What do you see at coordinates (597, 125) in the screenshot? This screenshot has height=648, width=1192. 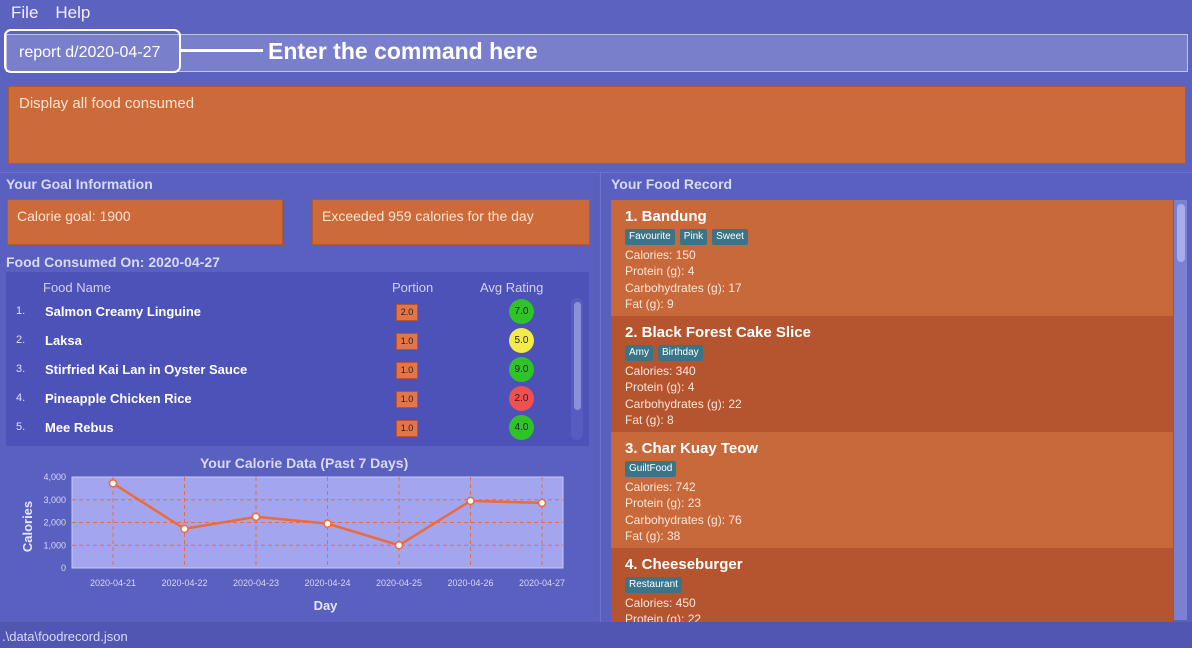 I see `result-display` at bounding box center [597, 125].